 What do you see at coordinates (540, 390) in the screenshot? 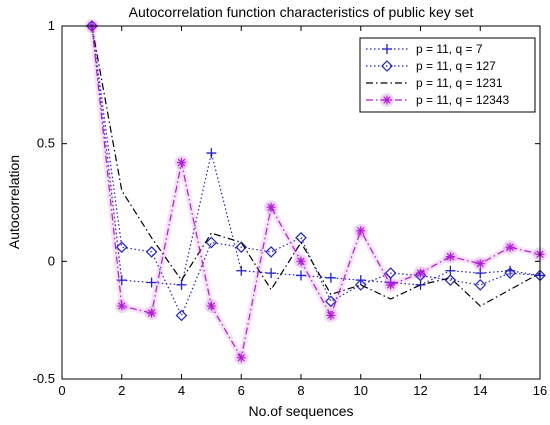
I see `x-tick-label: 16` at bounding box center [540, 390].